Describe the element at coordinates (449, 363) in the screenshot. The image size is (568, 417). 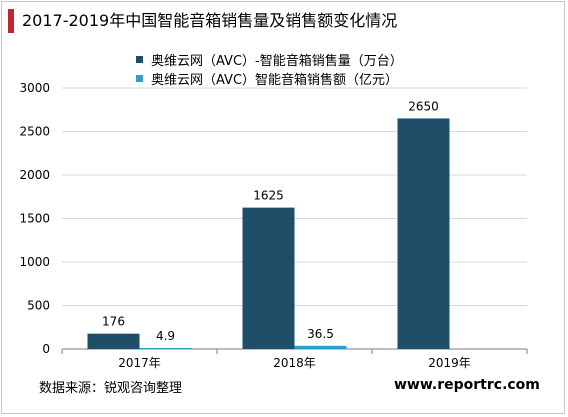
I see `x-tick-label: 2019年` at that location.